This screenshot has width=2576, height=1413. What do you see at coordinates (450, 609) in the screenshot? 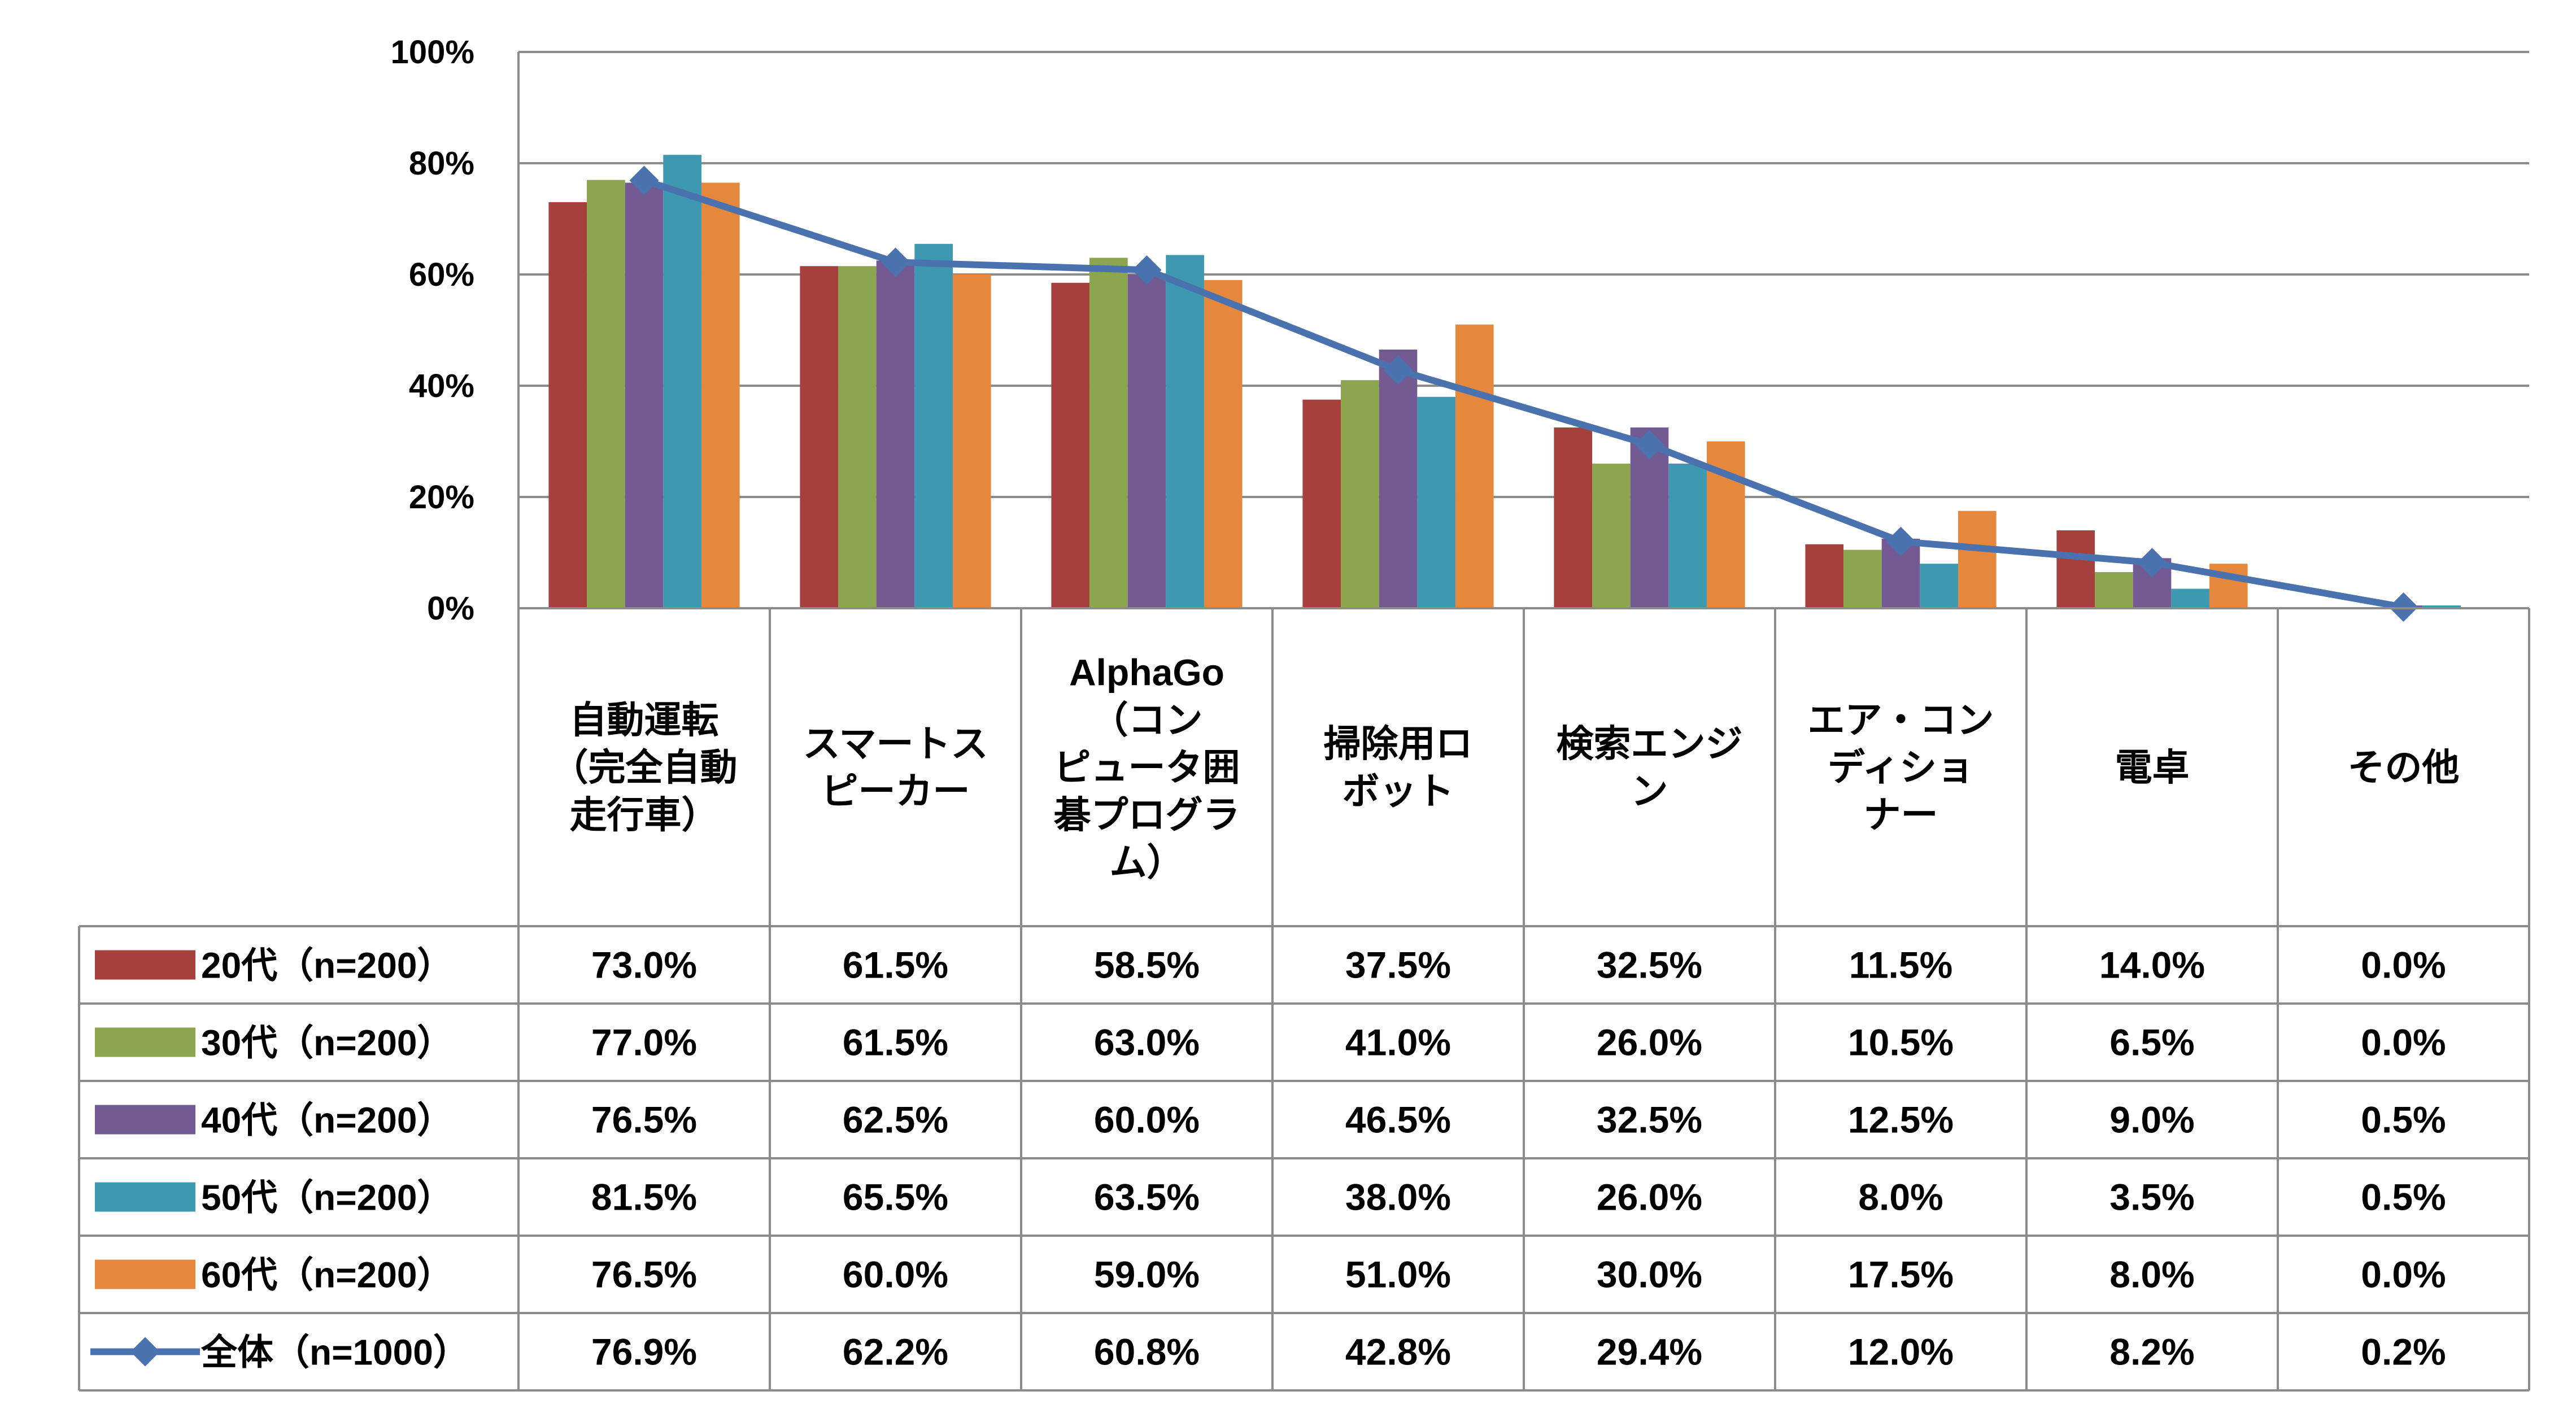
I see `y-tick-label: 0%` at bounding box center [450, 609].